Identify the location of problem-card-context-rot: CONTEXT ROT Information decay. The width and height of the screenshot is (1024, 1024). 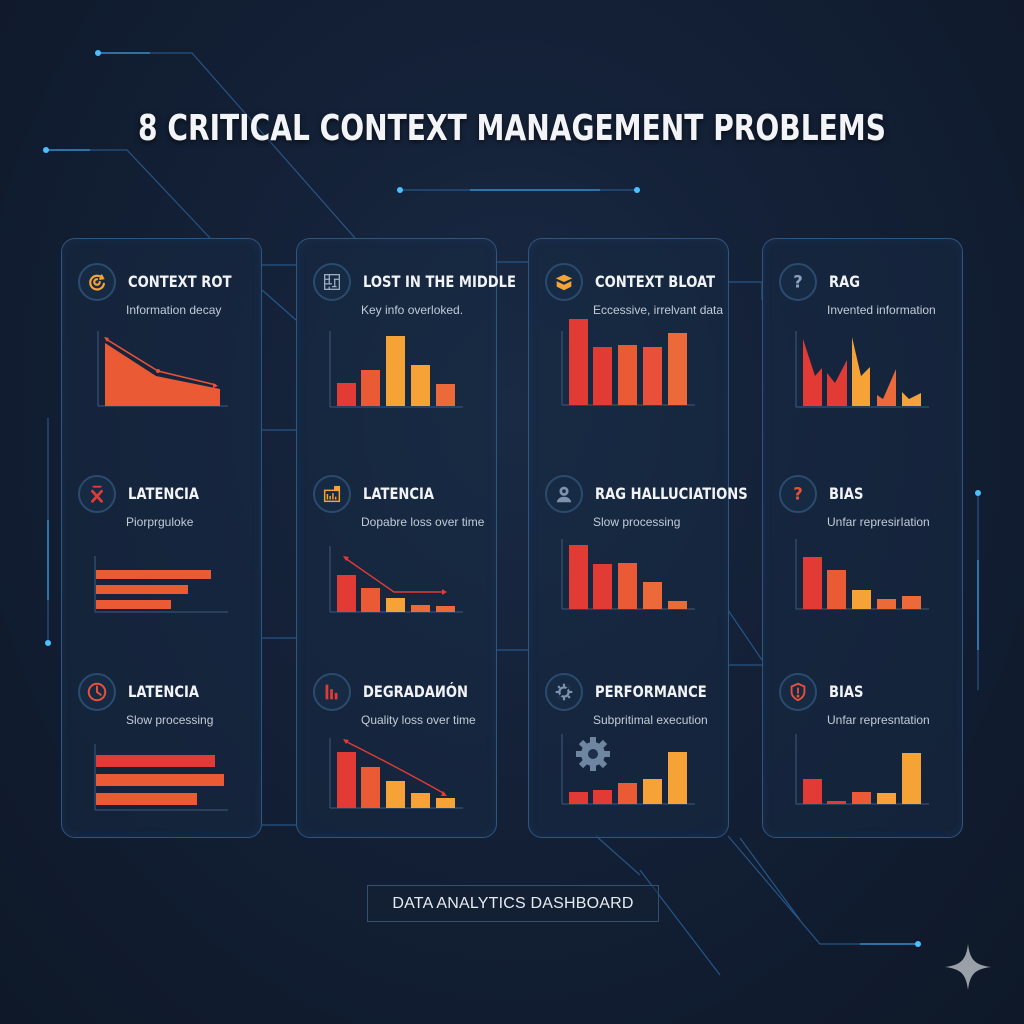
(161, 334).